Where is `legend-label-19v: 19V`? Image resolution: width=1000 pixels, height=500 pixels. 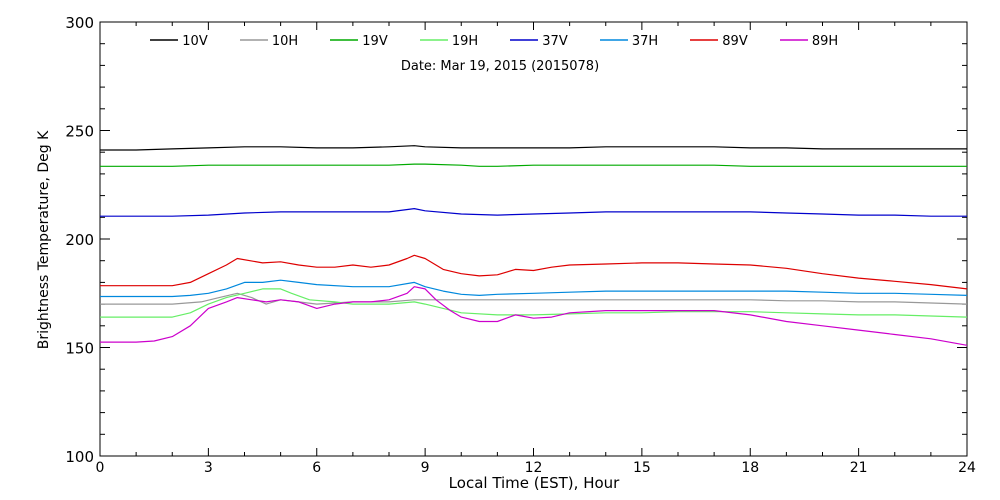 legend-label-19v: 19V is located at coordinates (375, 41).